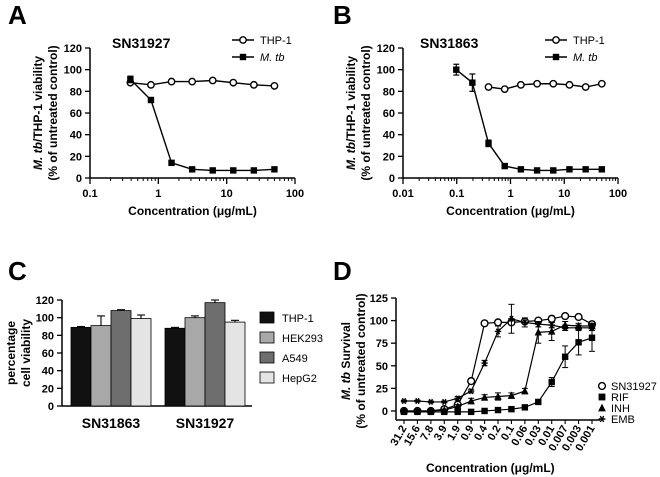  What do you see at coordinates (111, 423) in the screenshot?
I see `x-category-label: SN31863` at bounding box center [111, 423].